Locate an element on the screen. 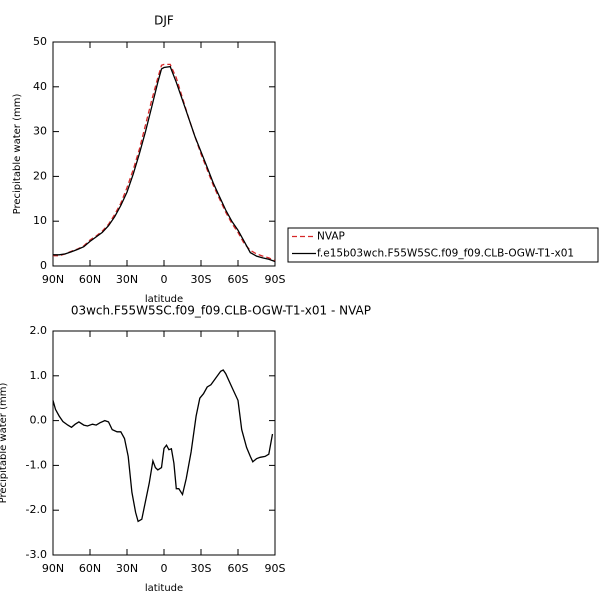  y-tick-label: -3.0 is located at coordinates (36, 554).